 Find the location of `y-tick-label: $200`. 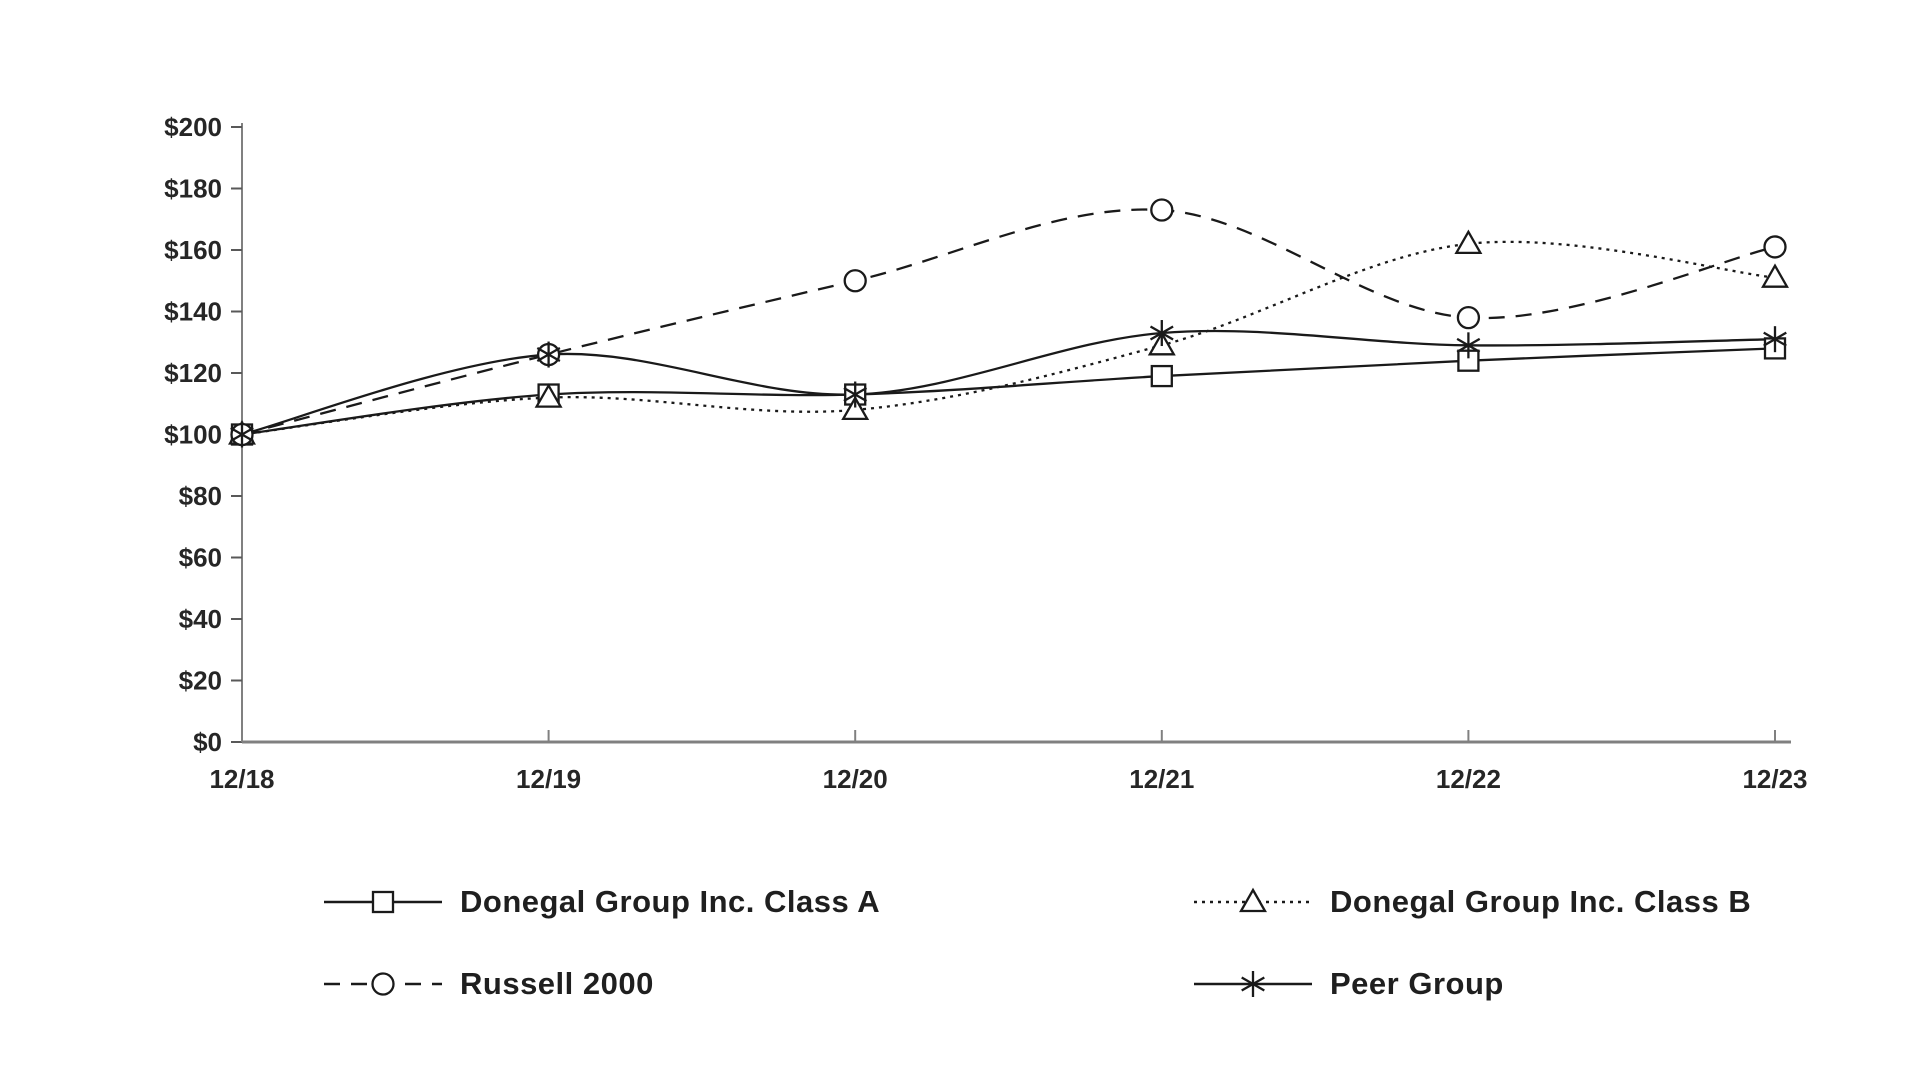

y-tick-label: $200 is located at coordinates (193, 127).